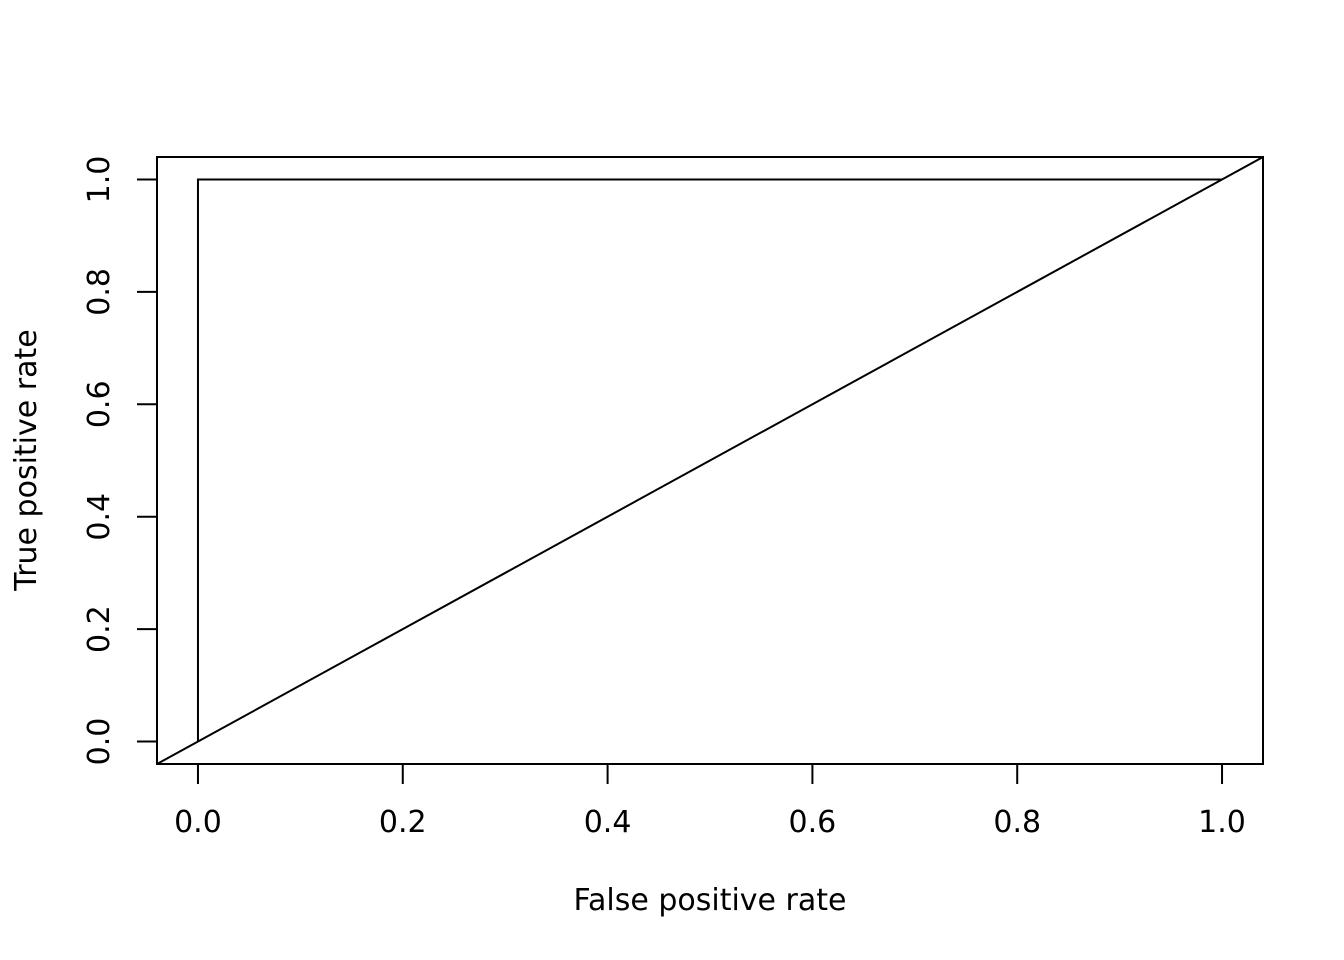 This screenshot has width=1344, height=960. Describe the element at coordinates (710, 900) in the screenshot. I see `x-axis-title: False positive rate` at that location.